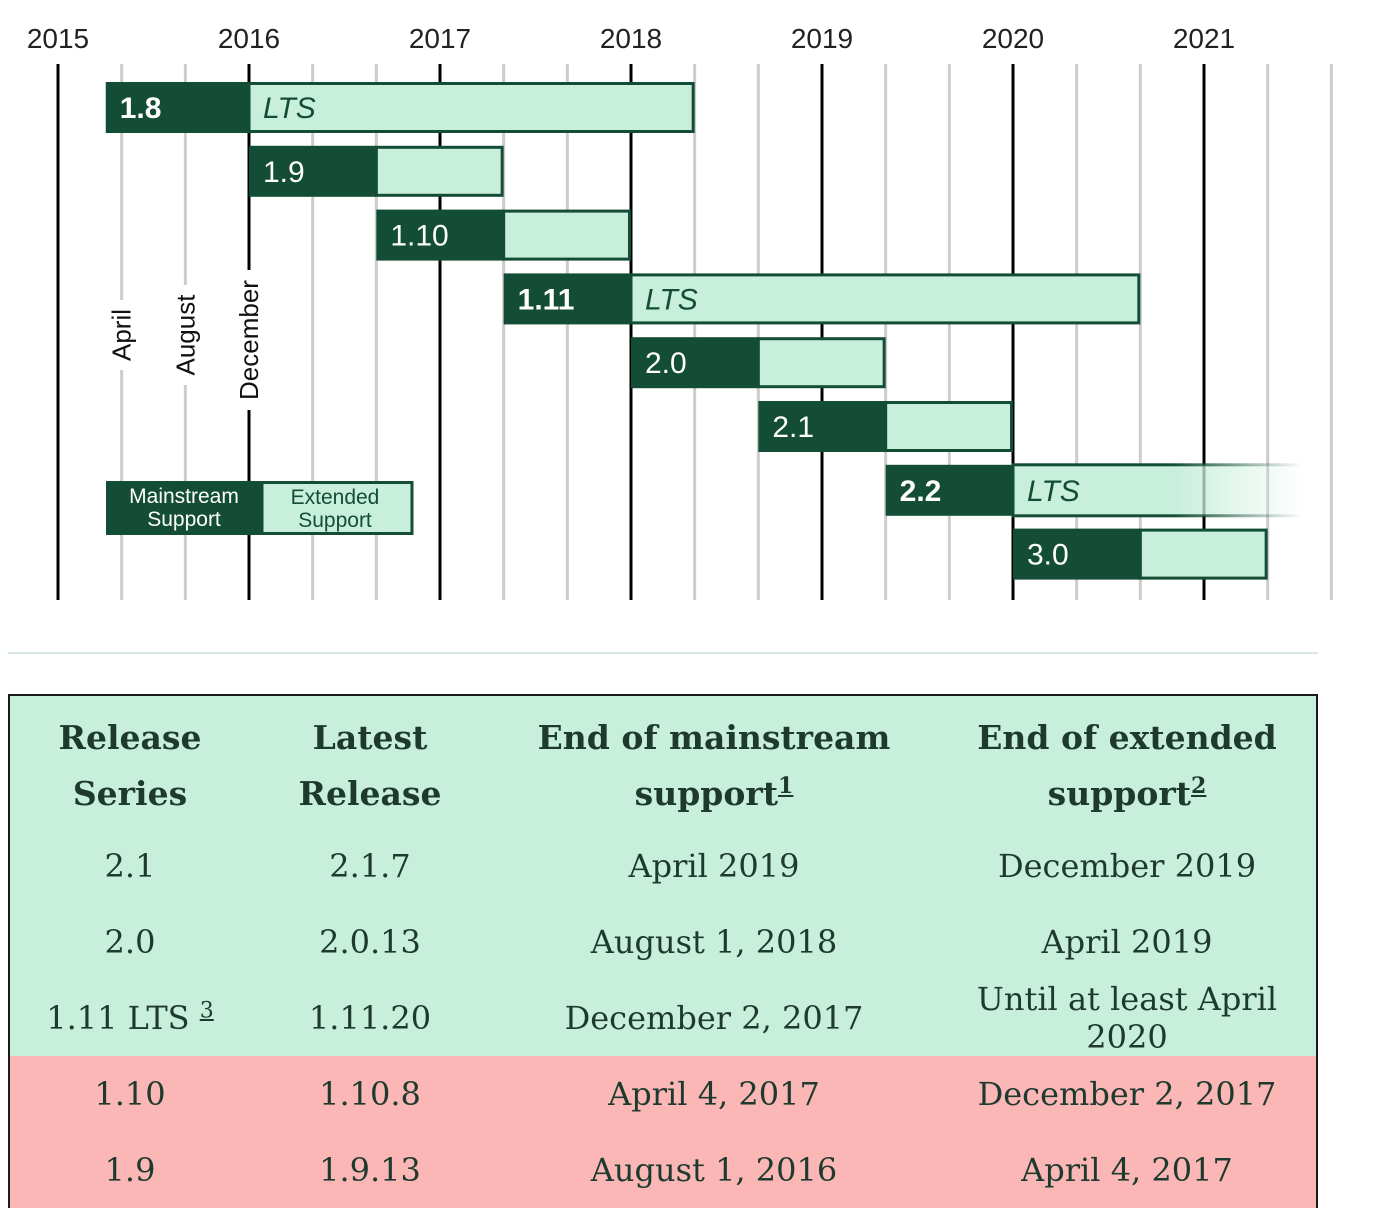 The image size is (1390, 1208). I want to click on release-bar-1-10: 1.10, so click(503, 235).